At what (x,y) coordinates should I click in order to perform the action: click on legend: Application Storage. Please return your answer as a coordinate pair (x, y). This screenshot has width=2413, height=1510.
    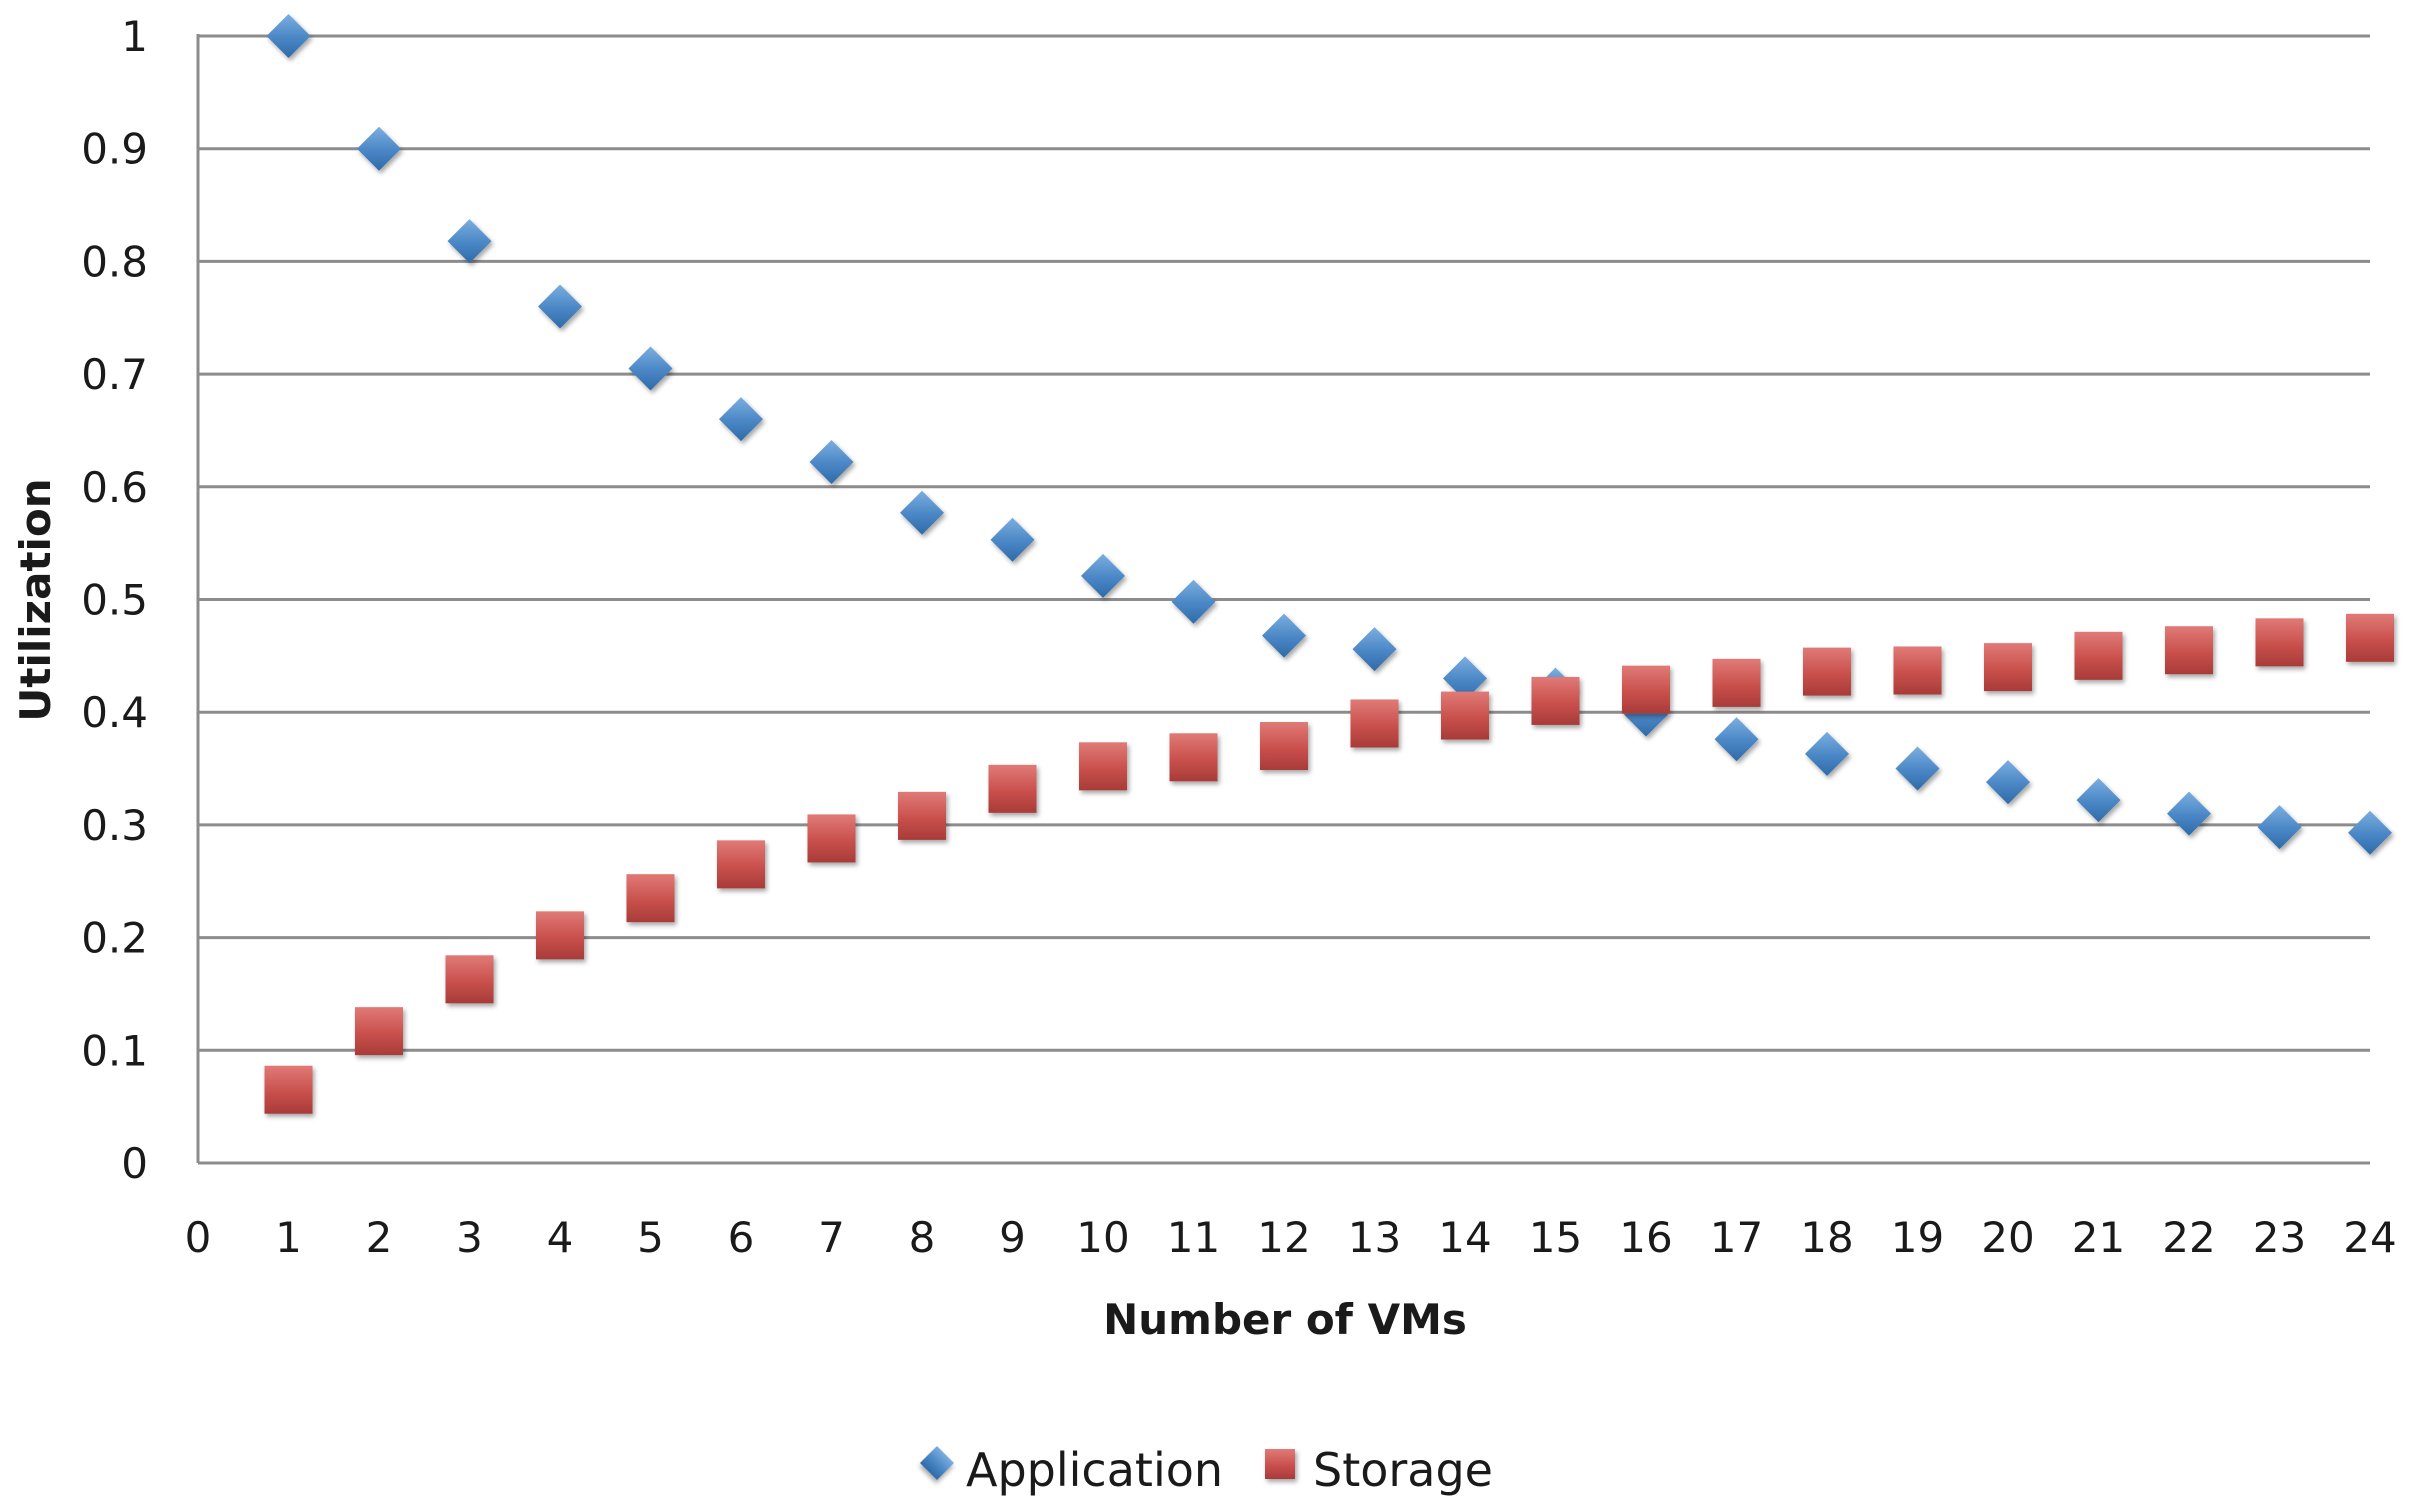
    Looking at the image, I should click on (1206, 1470).